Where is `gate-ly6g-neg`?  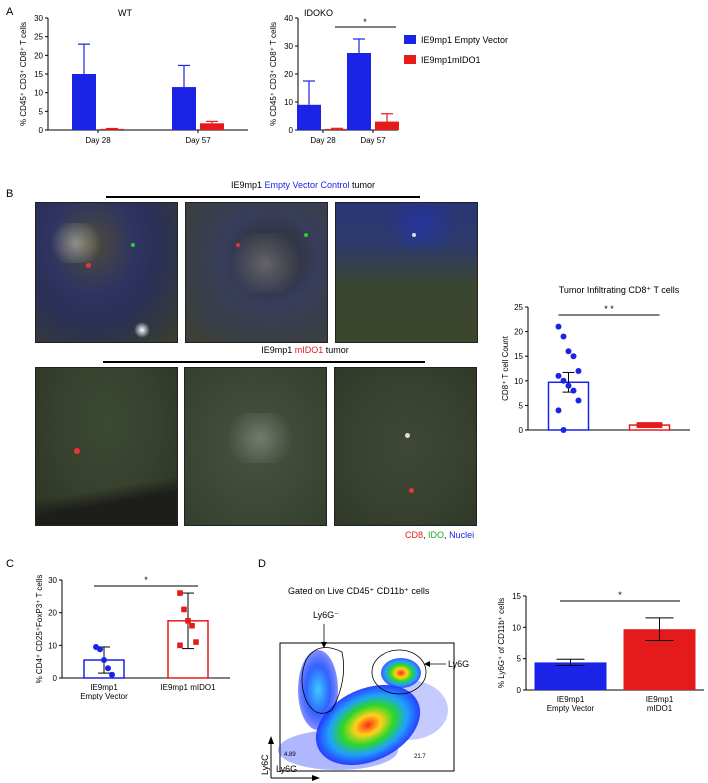 gate-ly6g-neg is located at coordinates (323, 680).